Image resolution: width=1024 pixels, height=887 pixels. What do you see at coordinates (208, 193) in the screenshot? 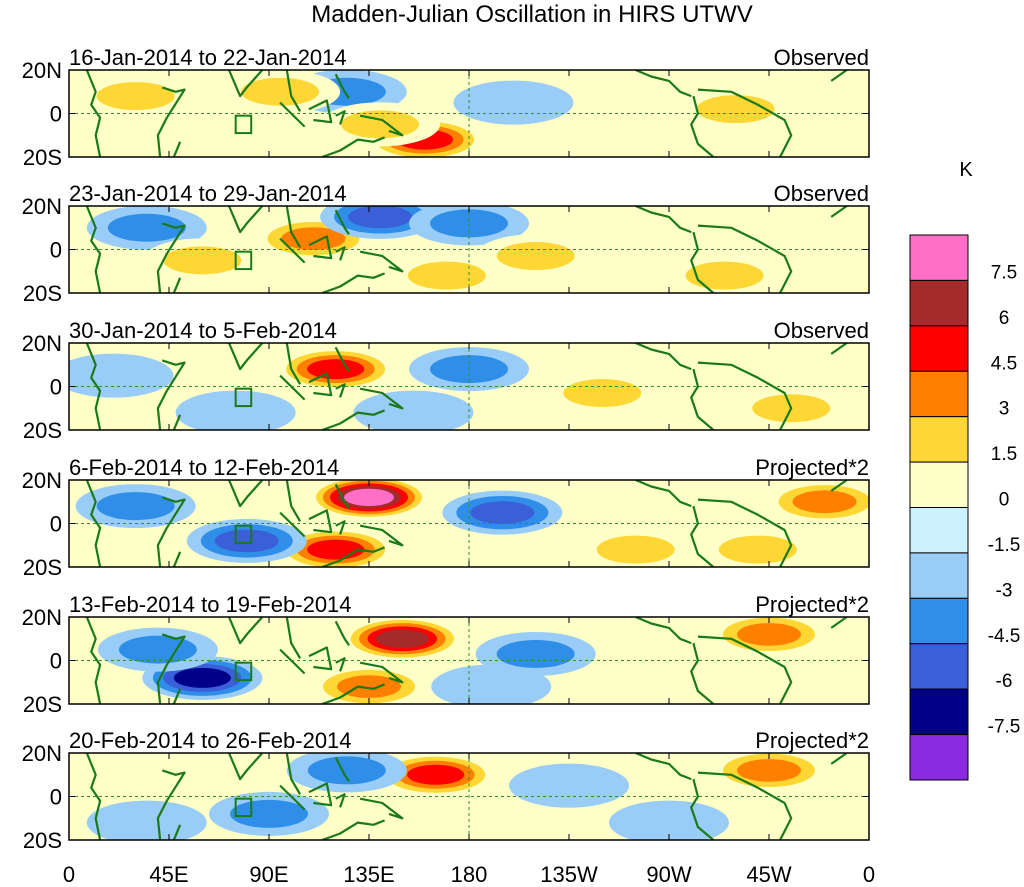
I see `panel-period-label: 23-Jan-2014 to 29-Jan-2014` at bounding box center [208, 193].